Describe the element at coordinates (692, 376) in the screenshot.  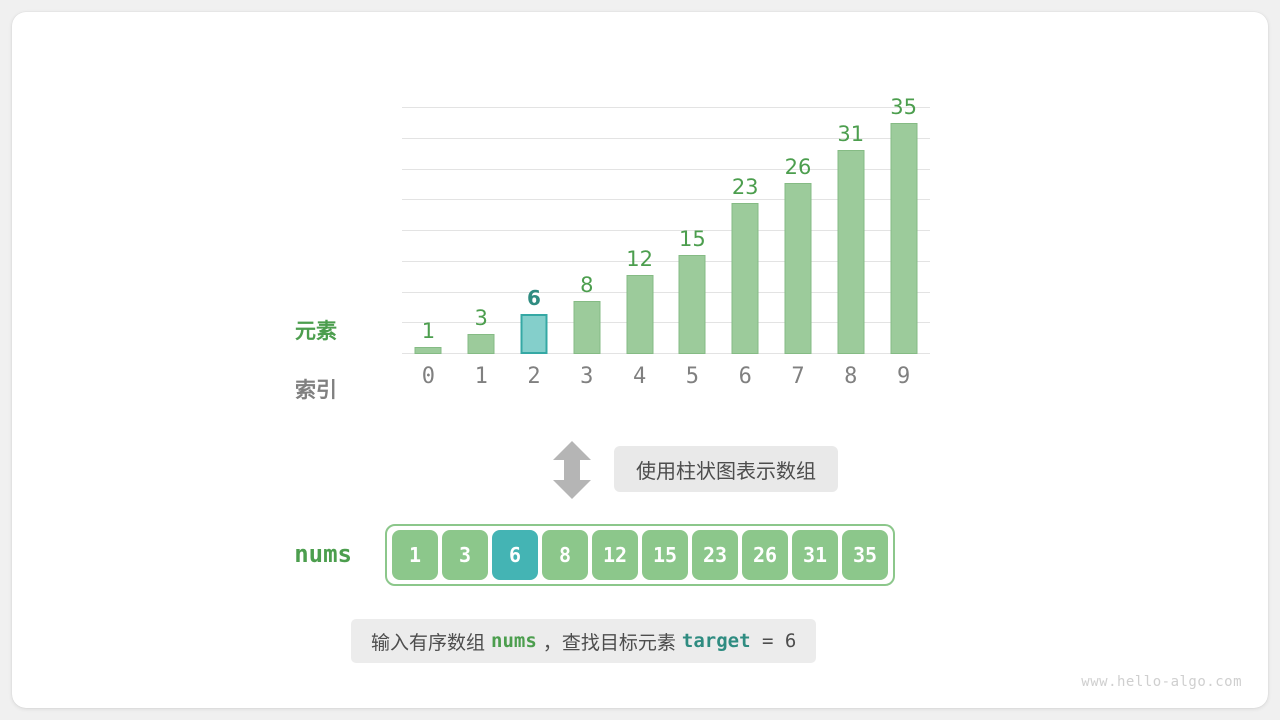
I see `x-tick-label: 5` at that location.